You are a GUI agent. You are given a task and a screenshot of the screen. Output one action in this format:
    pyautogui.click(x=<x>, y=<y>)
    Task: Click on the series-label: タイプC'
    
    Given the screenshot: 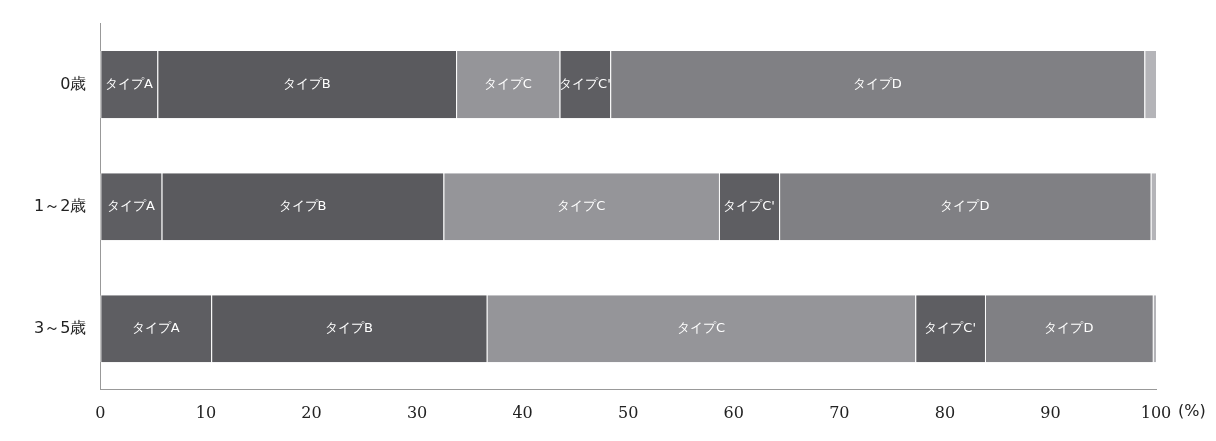 What is the action you would take?
    pyautogui.click(x=585, y=84)
    